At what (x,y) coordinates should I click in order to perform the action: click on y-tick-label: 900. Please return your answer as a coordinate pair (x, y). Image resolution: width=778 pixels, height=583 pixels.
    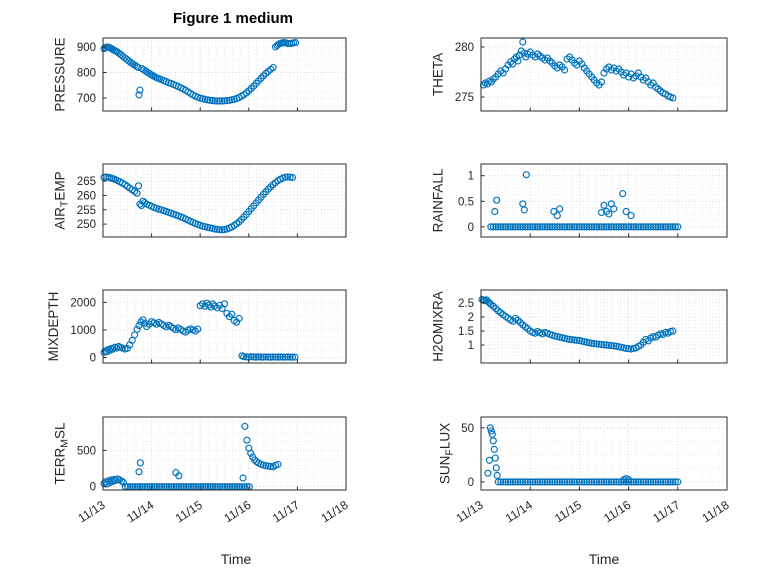
    Looking at the image, I should click on (86, 48).